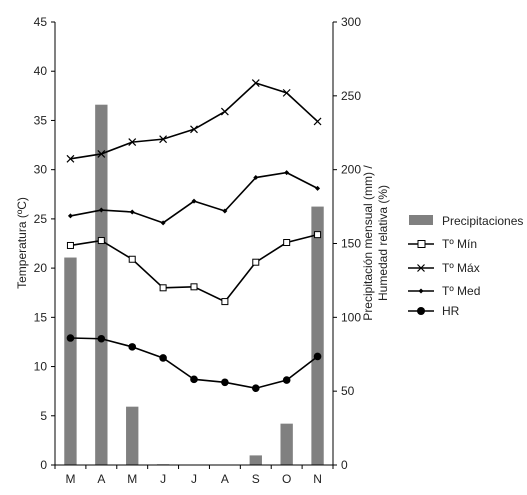  What do you see at coordinates (351, 96) in the screenshot?
I see `right-tick-label: 250` at bounding box center [351, 96].